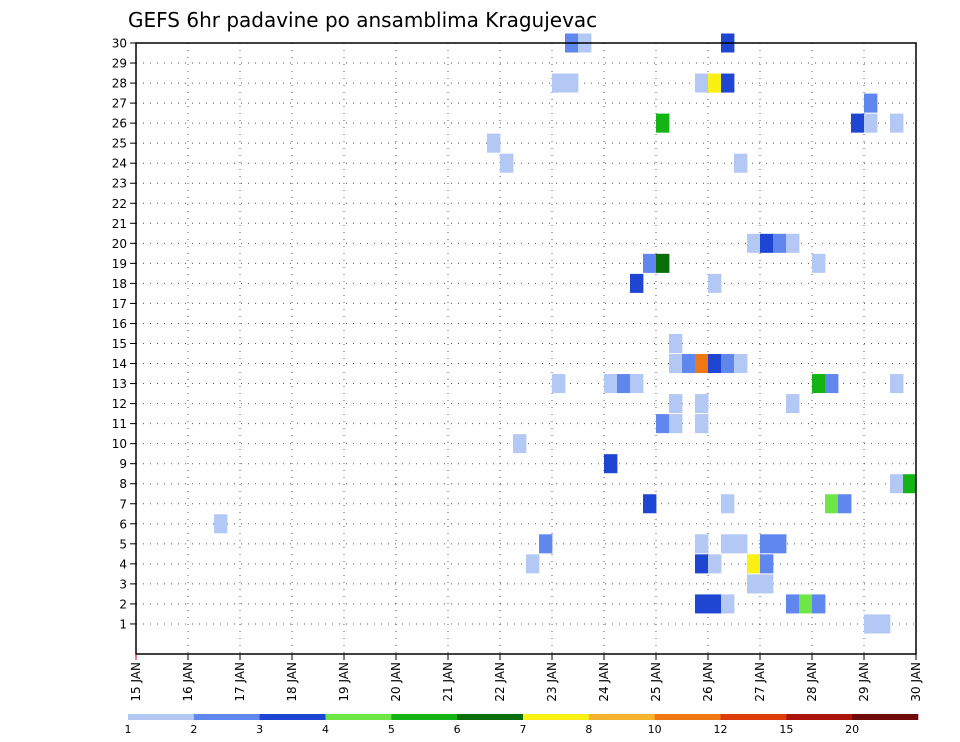 The height and width of the screenshot is (742, 960). Describe the element at coordinates (396, 682) in the screenshot. I see `x-tick-label: 20 JAN` at that location.